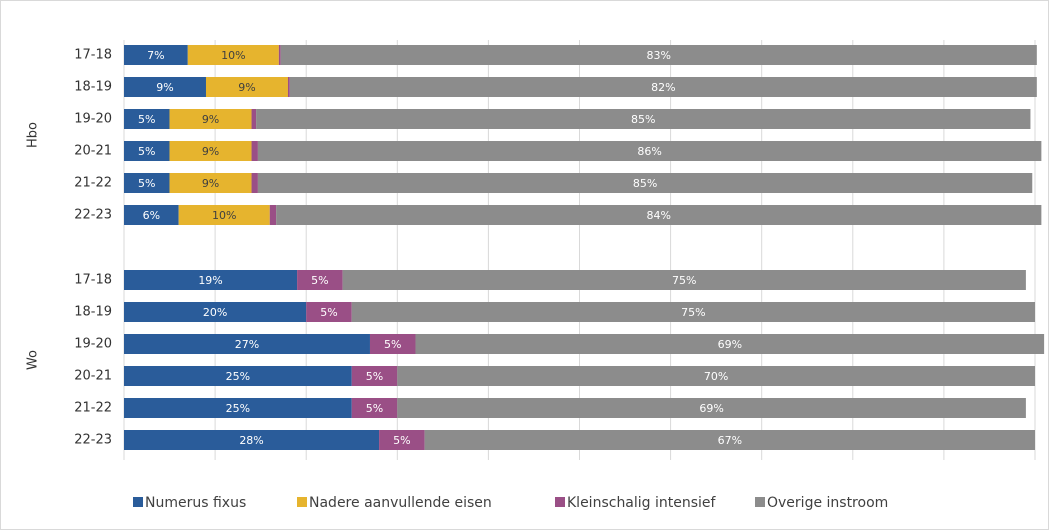 The width and height of the screenshot is (1049, 530). I want to click on data-label: 70%, so click(716, 376).